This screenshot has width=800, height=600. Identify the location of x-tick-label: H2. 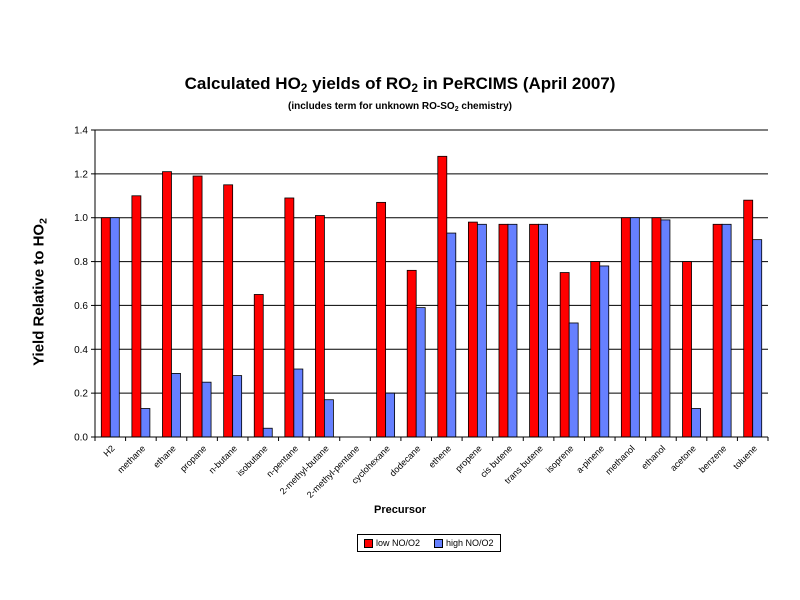
(108, 450).